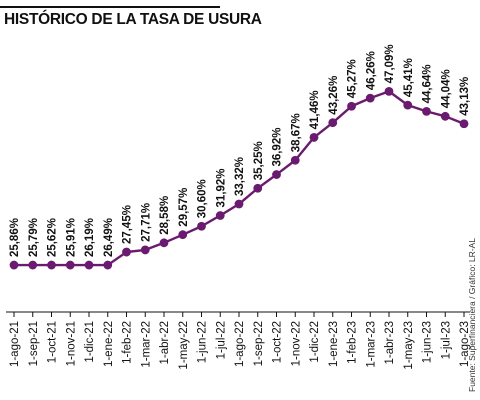  Describe the element at coordinates (296, 343) in the screenshot. I see `x-tick-label: 1-nov-22` at that location.